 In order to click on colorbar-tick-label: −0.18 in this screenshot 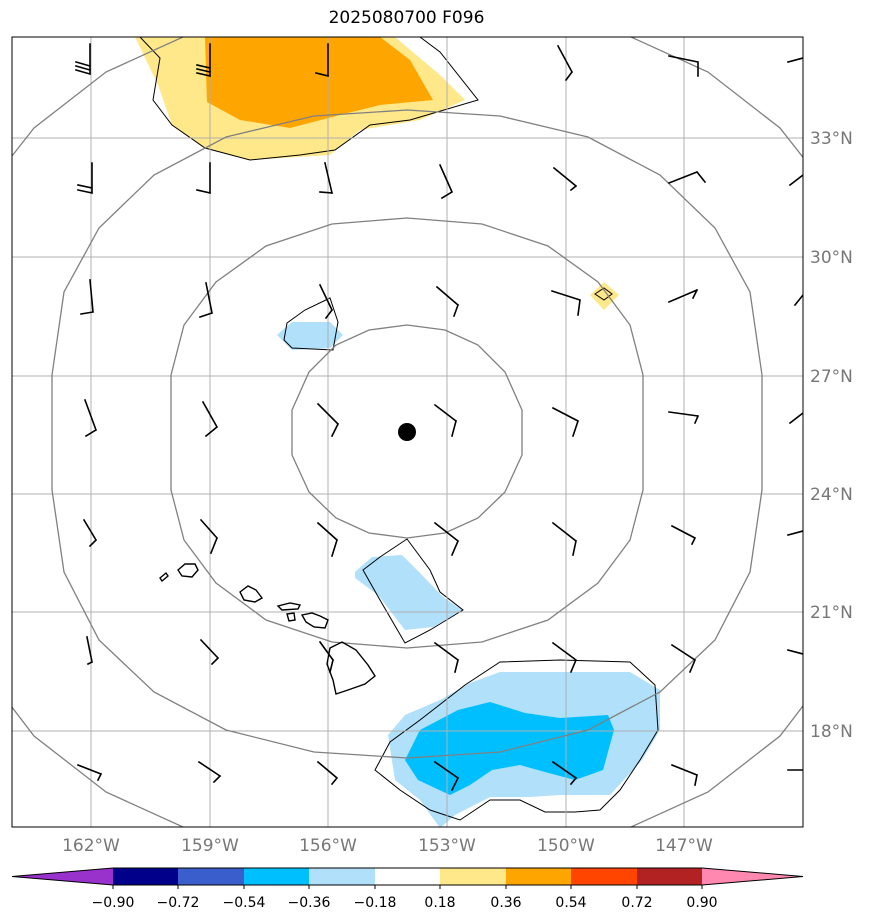, I will do `click(375, 903)`.